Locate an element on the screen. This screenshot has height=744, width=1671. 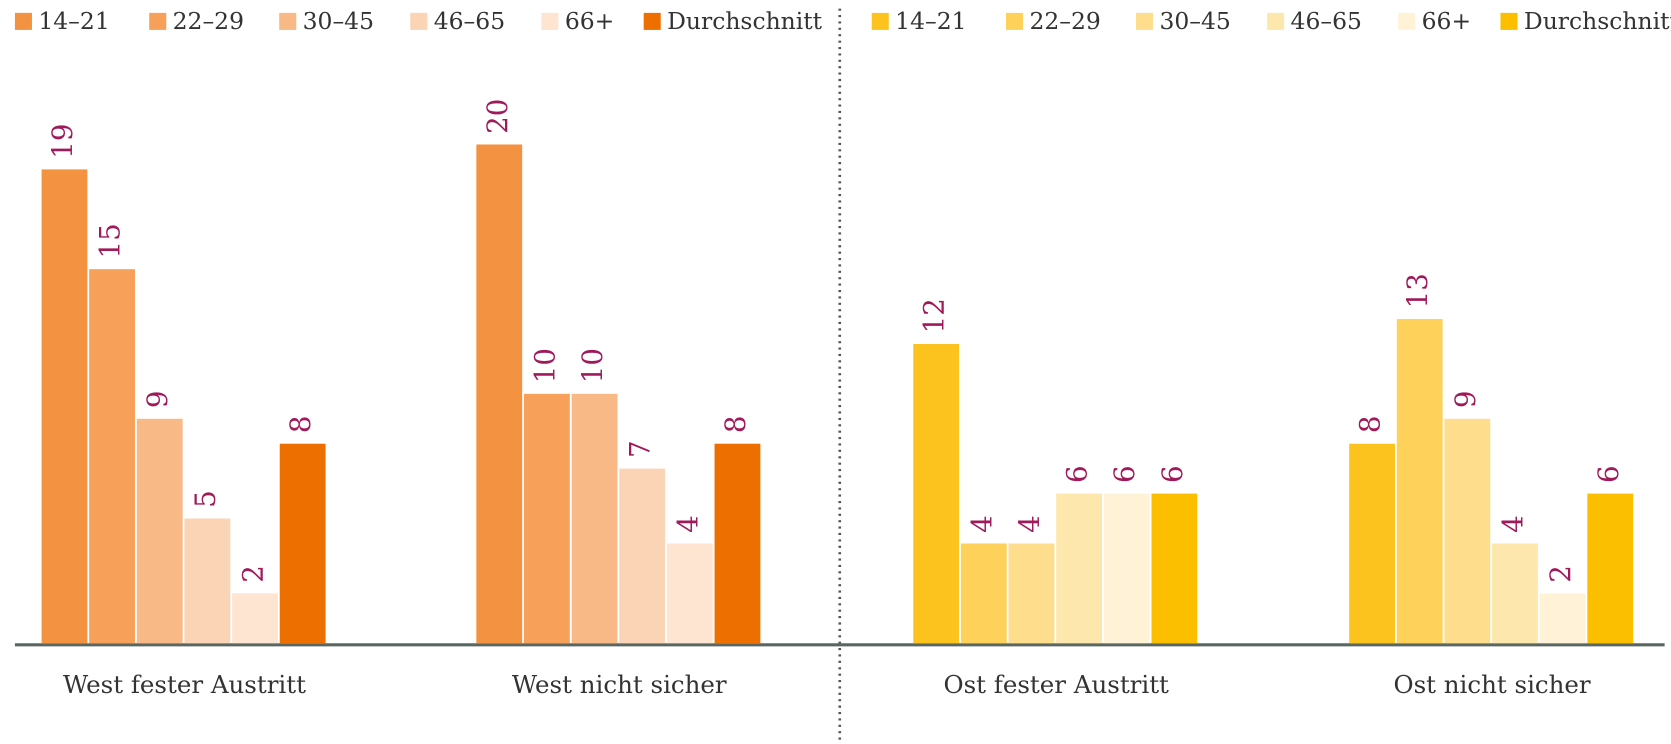
value-label: 13 is located at coordinates (1417, 290).